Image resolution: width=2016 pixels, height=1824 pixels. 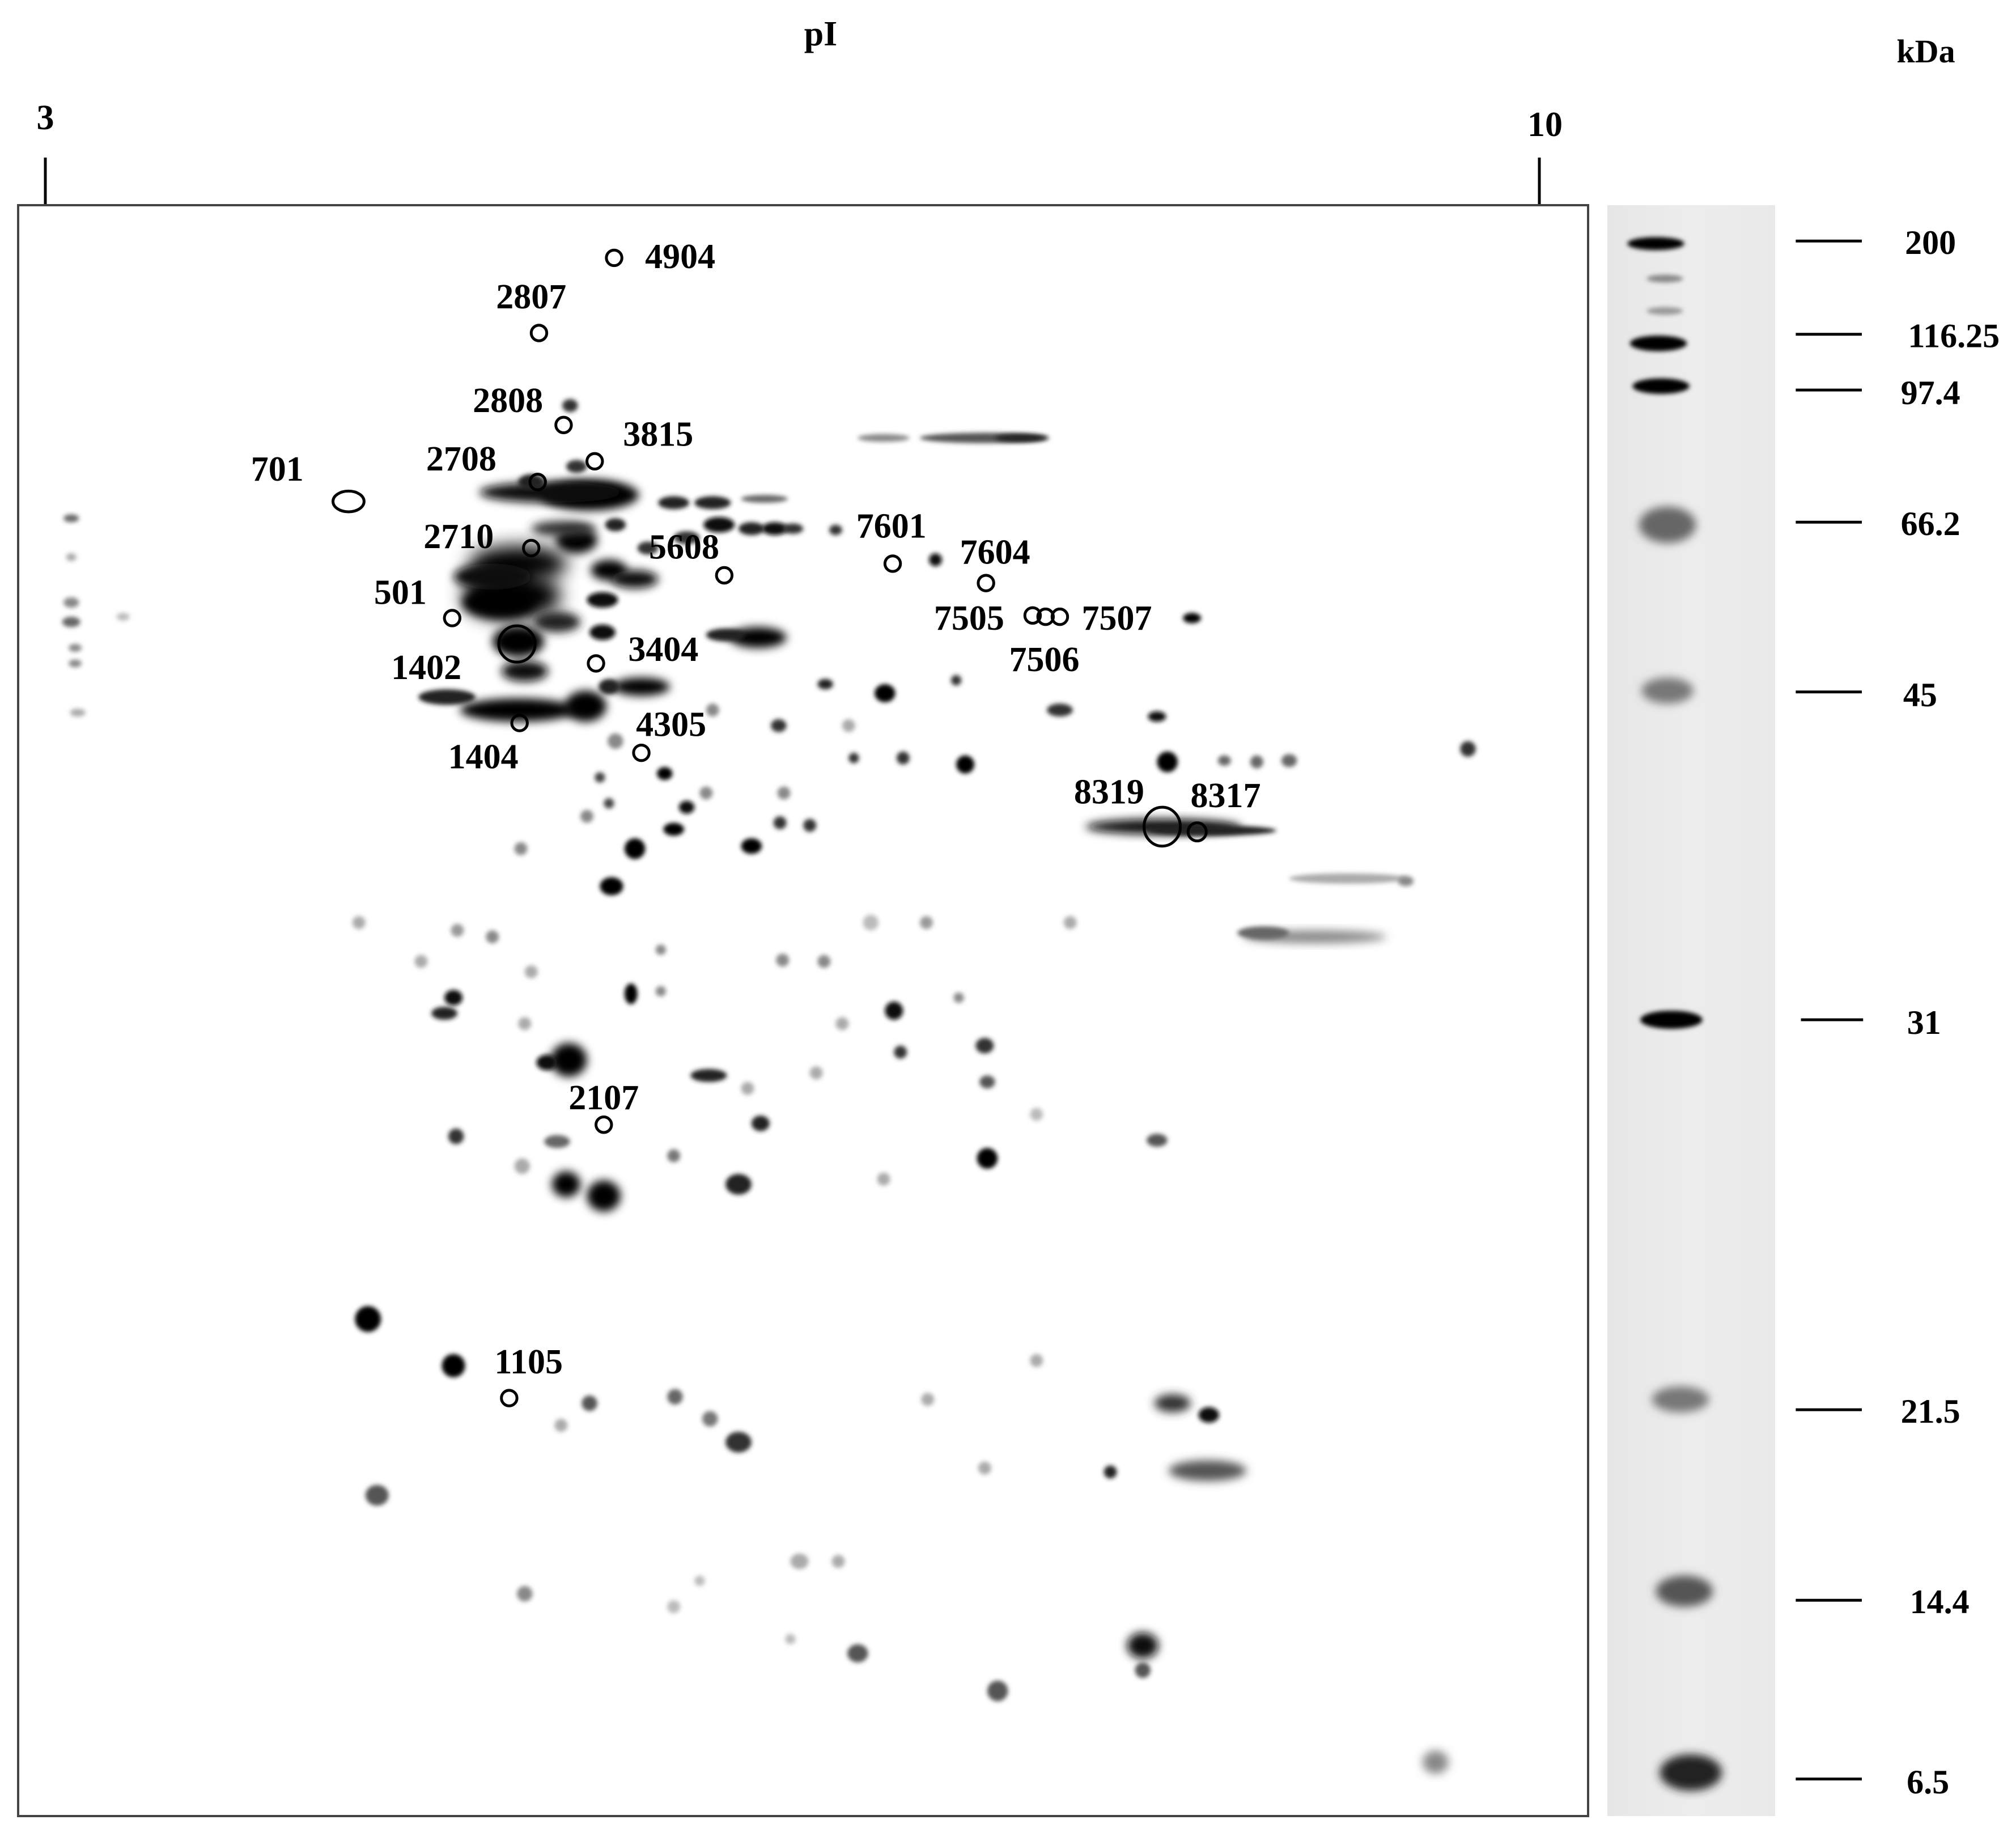 I want to click on spot-label-3404: 3404, so click(x=663, y=649).